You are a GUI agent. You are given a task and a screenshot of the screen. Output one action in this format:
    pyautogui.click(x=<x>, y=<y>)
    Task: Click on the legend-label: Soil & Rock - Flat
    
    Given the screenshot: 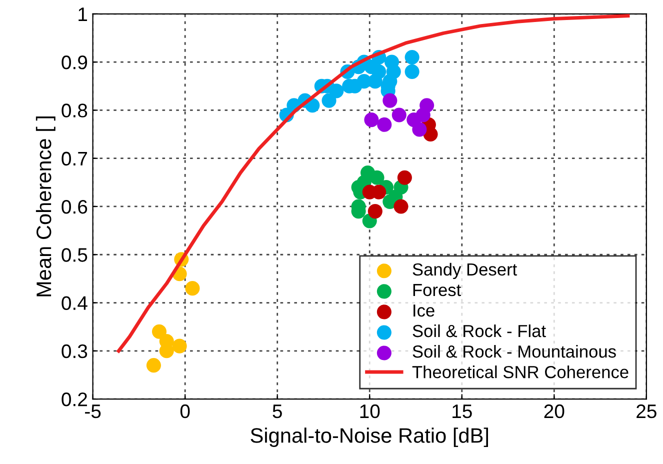 What is the action you would take?
    pyautogui.click(x=479, y=331)
    